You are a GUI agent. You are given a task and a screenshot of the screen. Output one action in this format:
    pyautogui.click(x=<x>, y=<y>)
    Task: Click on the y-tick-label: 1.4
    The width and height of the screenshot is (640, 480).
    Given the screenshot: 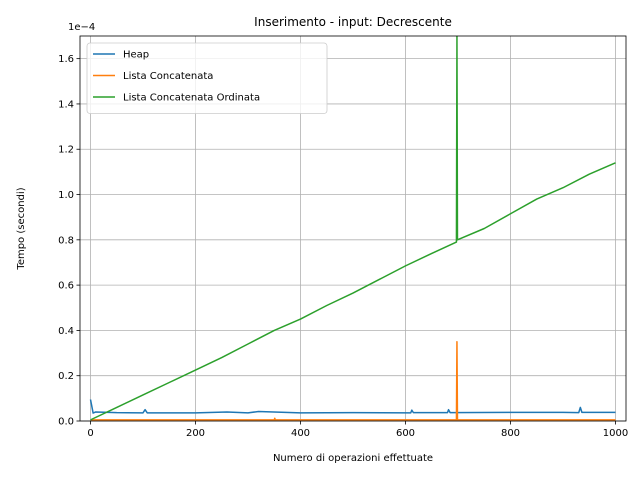 What is the action you would take?
    pyautogui.click(x=66, y=104)
    